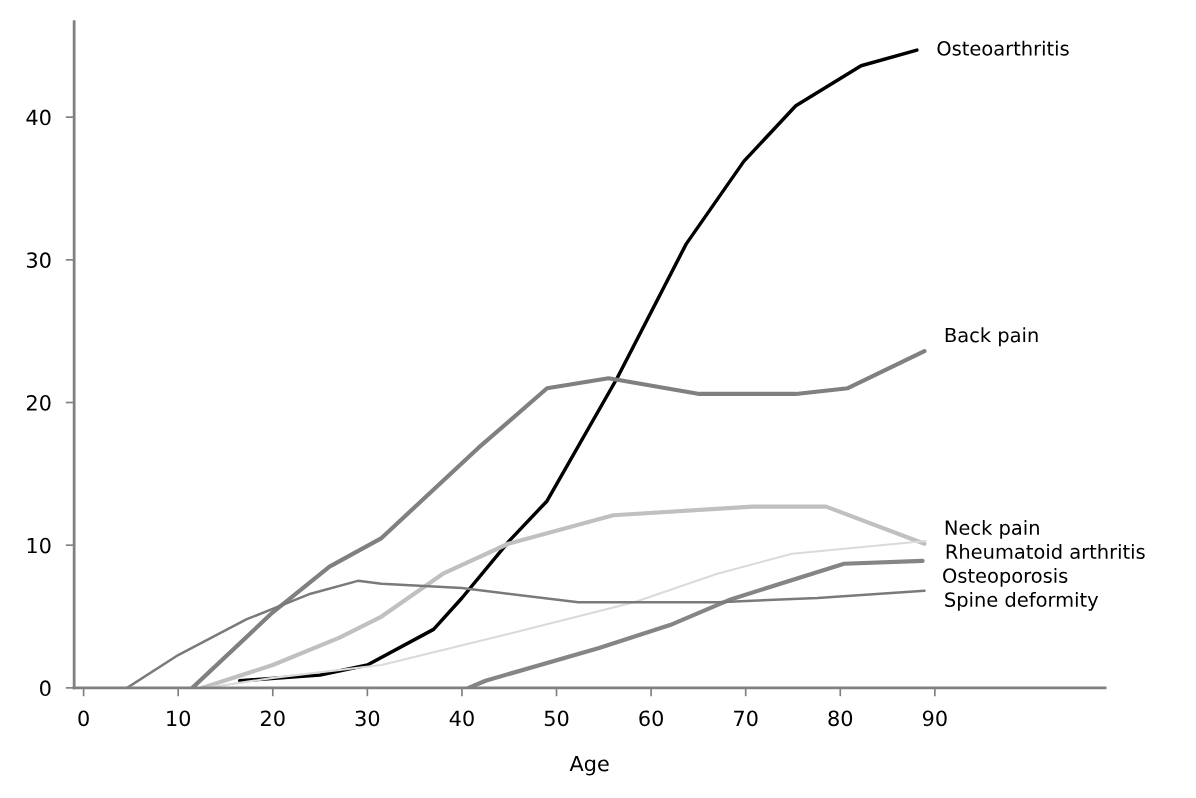 The width and height of the screenshot is (1196, 798). What do you see at coordinates (179, 718) in the screenshot?
I see `x-tick-label: 10` at bounding box center [179, 718].